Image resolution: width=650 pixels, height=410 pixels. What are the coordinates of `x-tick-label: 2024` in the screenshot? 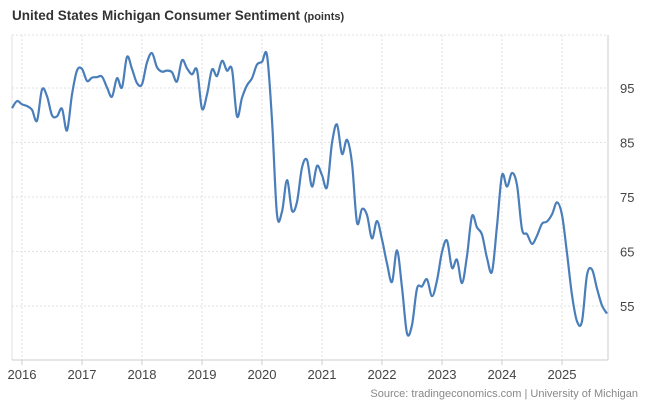 It's located at (502, 374).